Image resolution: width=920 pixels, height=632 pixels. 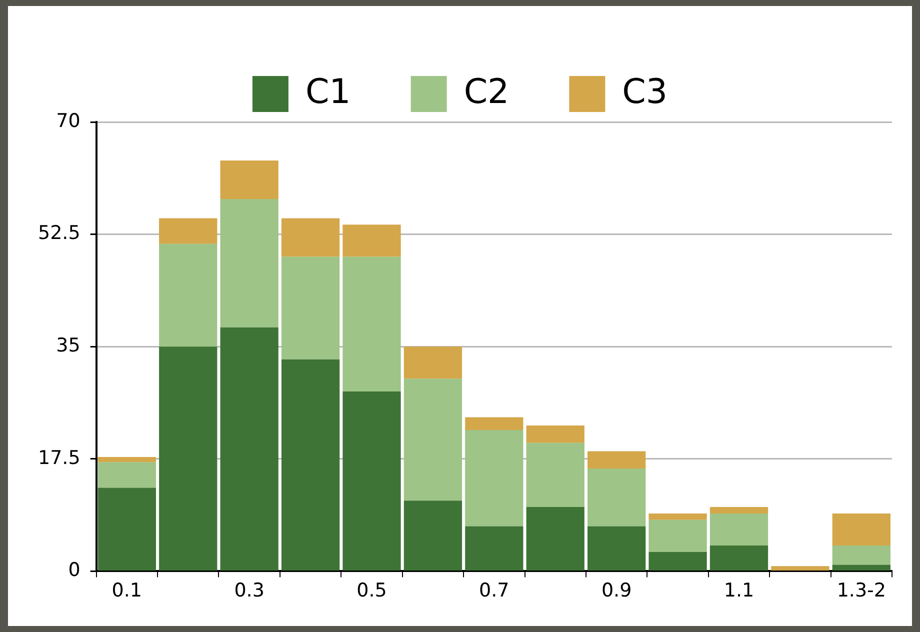 I want to click on x-tick-label: 1.1, so click(x=739, y=591).